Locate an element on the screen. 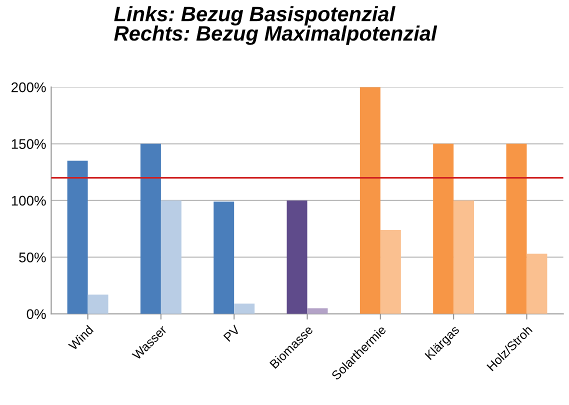 This screenshot has width=569, height=405. y-tick-label: 100% is located at coordinates (29, 201).